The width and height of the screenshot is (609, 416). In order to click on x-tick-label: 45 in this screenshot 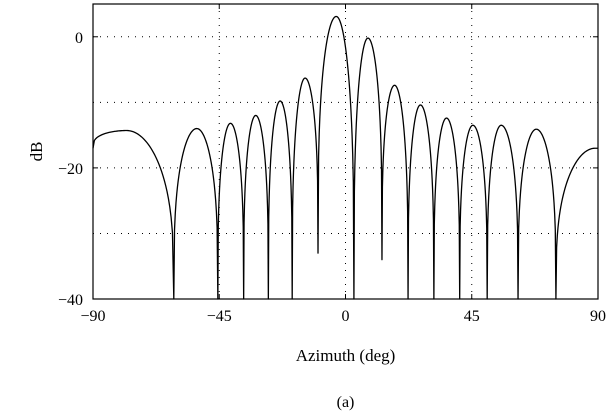, I will do `click(472, 316)`.